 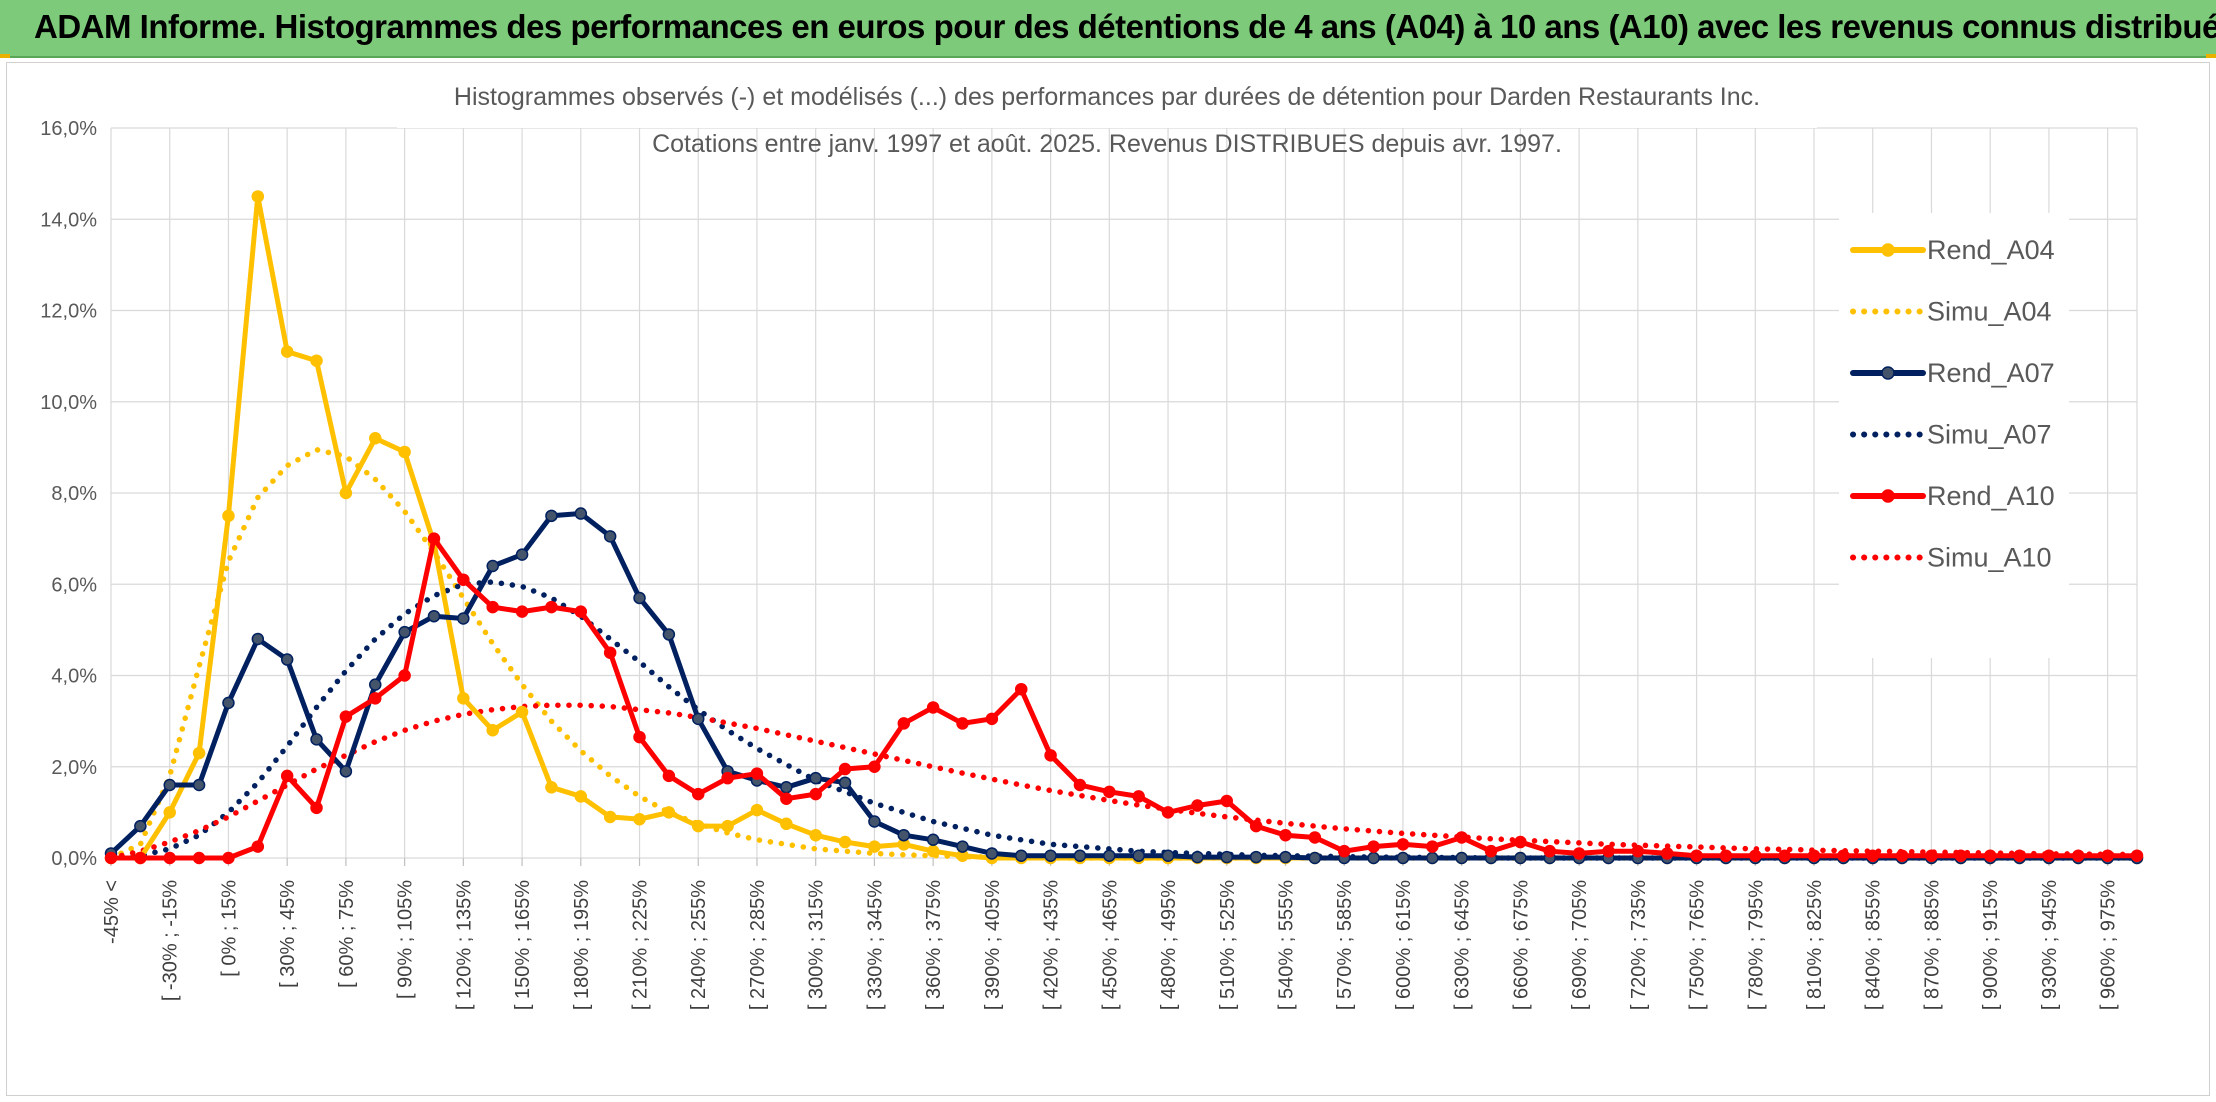 I want to click on legend-label-rend_a07: Rend_A07, so click(x=1991, y=373).